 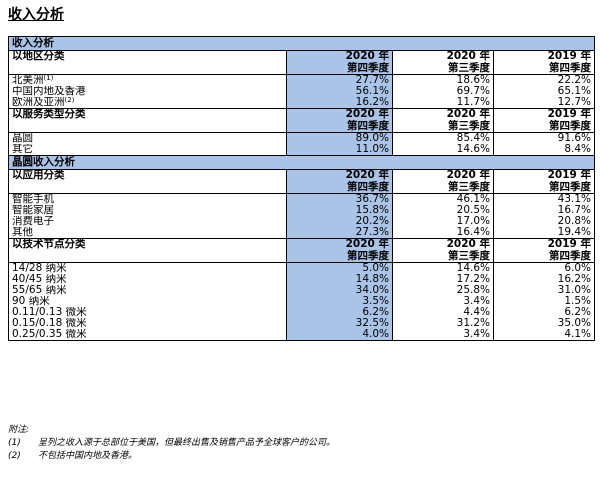 What do you see at coordinates (22, 149) in the screenshot?
I see `row-label: 其它` at bounding box center [22, 149].